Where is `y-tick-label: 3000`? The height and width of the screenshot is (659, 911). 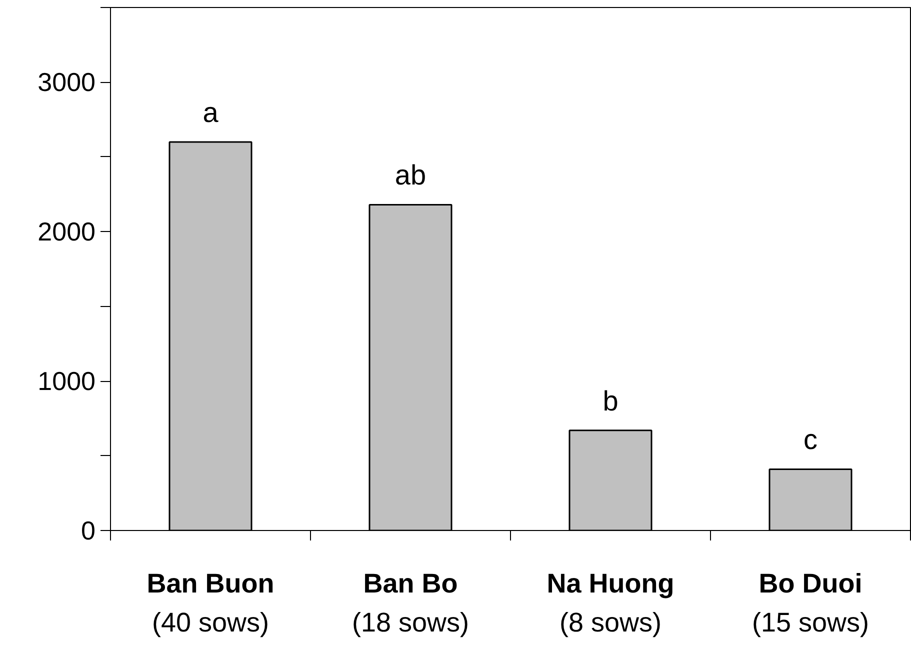 y-tick-label: 3000 is located at coordinates (67, 82).